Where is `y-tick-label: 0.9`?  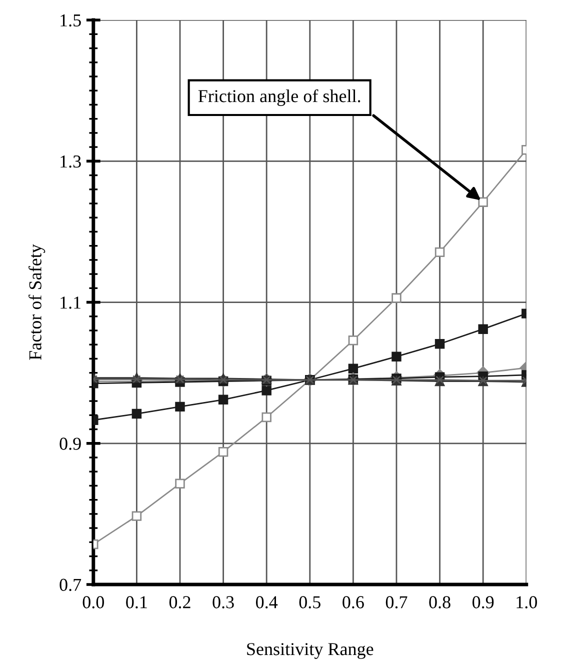 y-tick-label: 0.9 is located at coordinates (70, 444).